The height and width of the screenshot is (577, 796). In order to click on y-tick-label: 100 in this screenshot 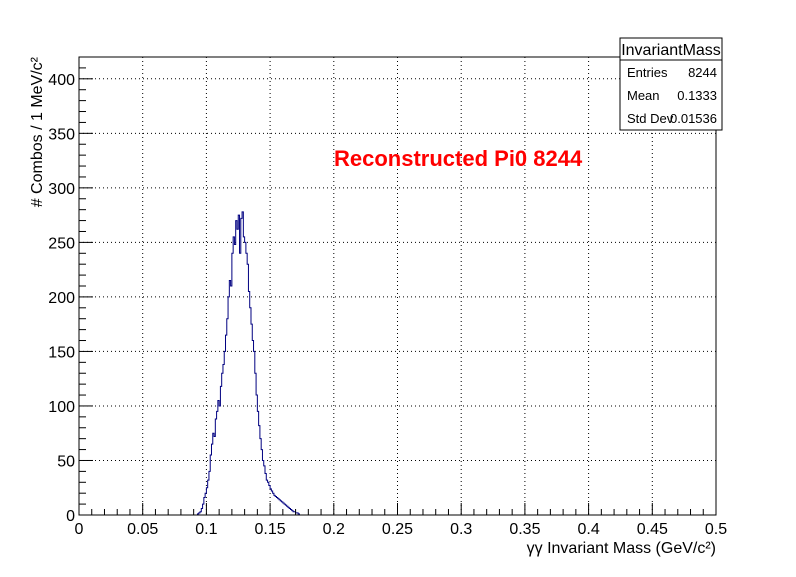, I will do `click(61, 407)`.